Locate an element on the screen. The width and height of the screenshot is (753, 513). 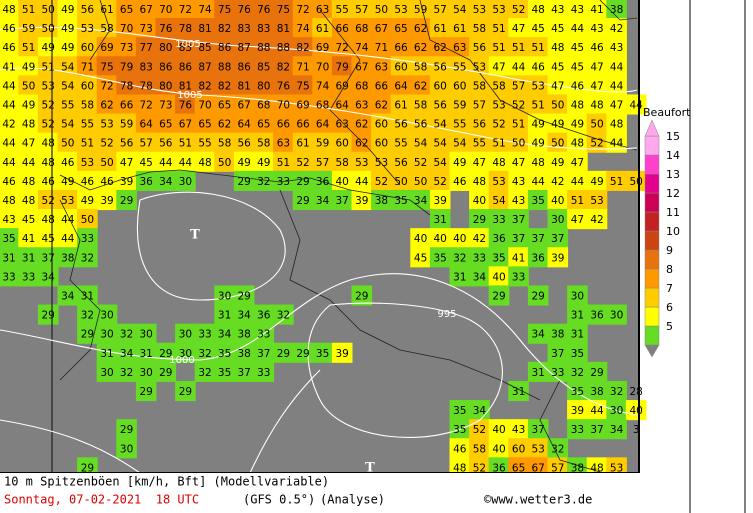
gust-value: 48 is located at coordinates (8, 10).